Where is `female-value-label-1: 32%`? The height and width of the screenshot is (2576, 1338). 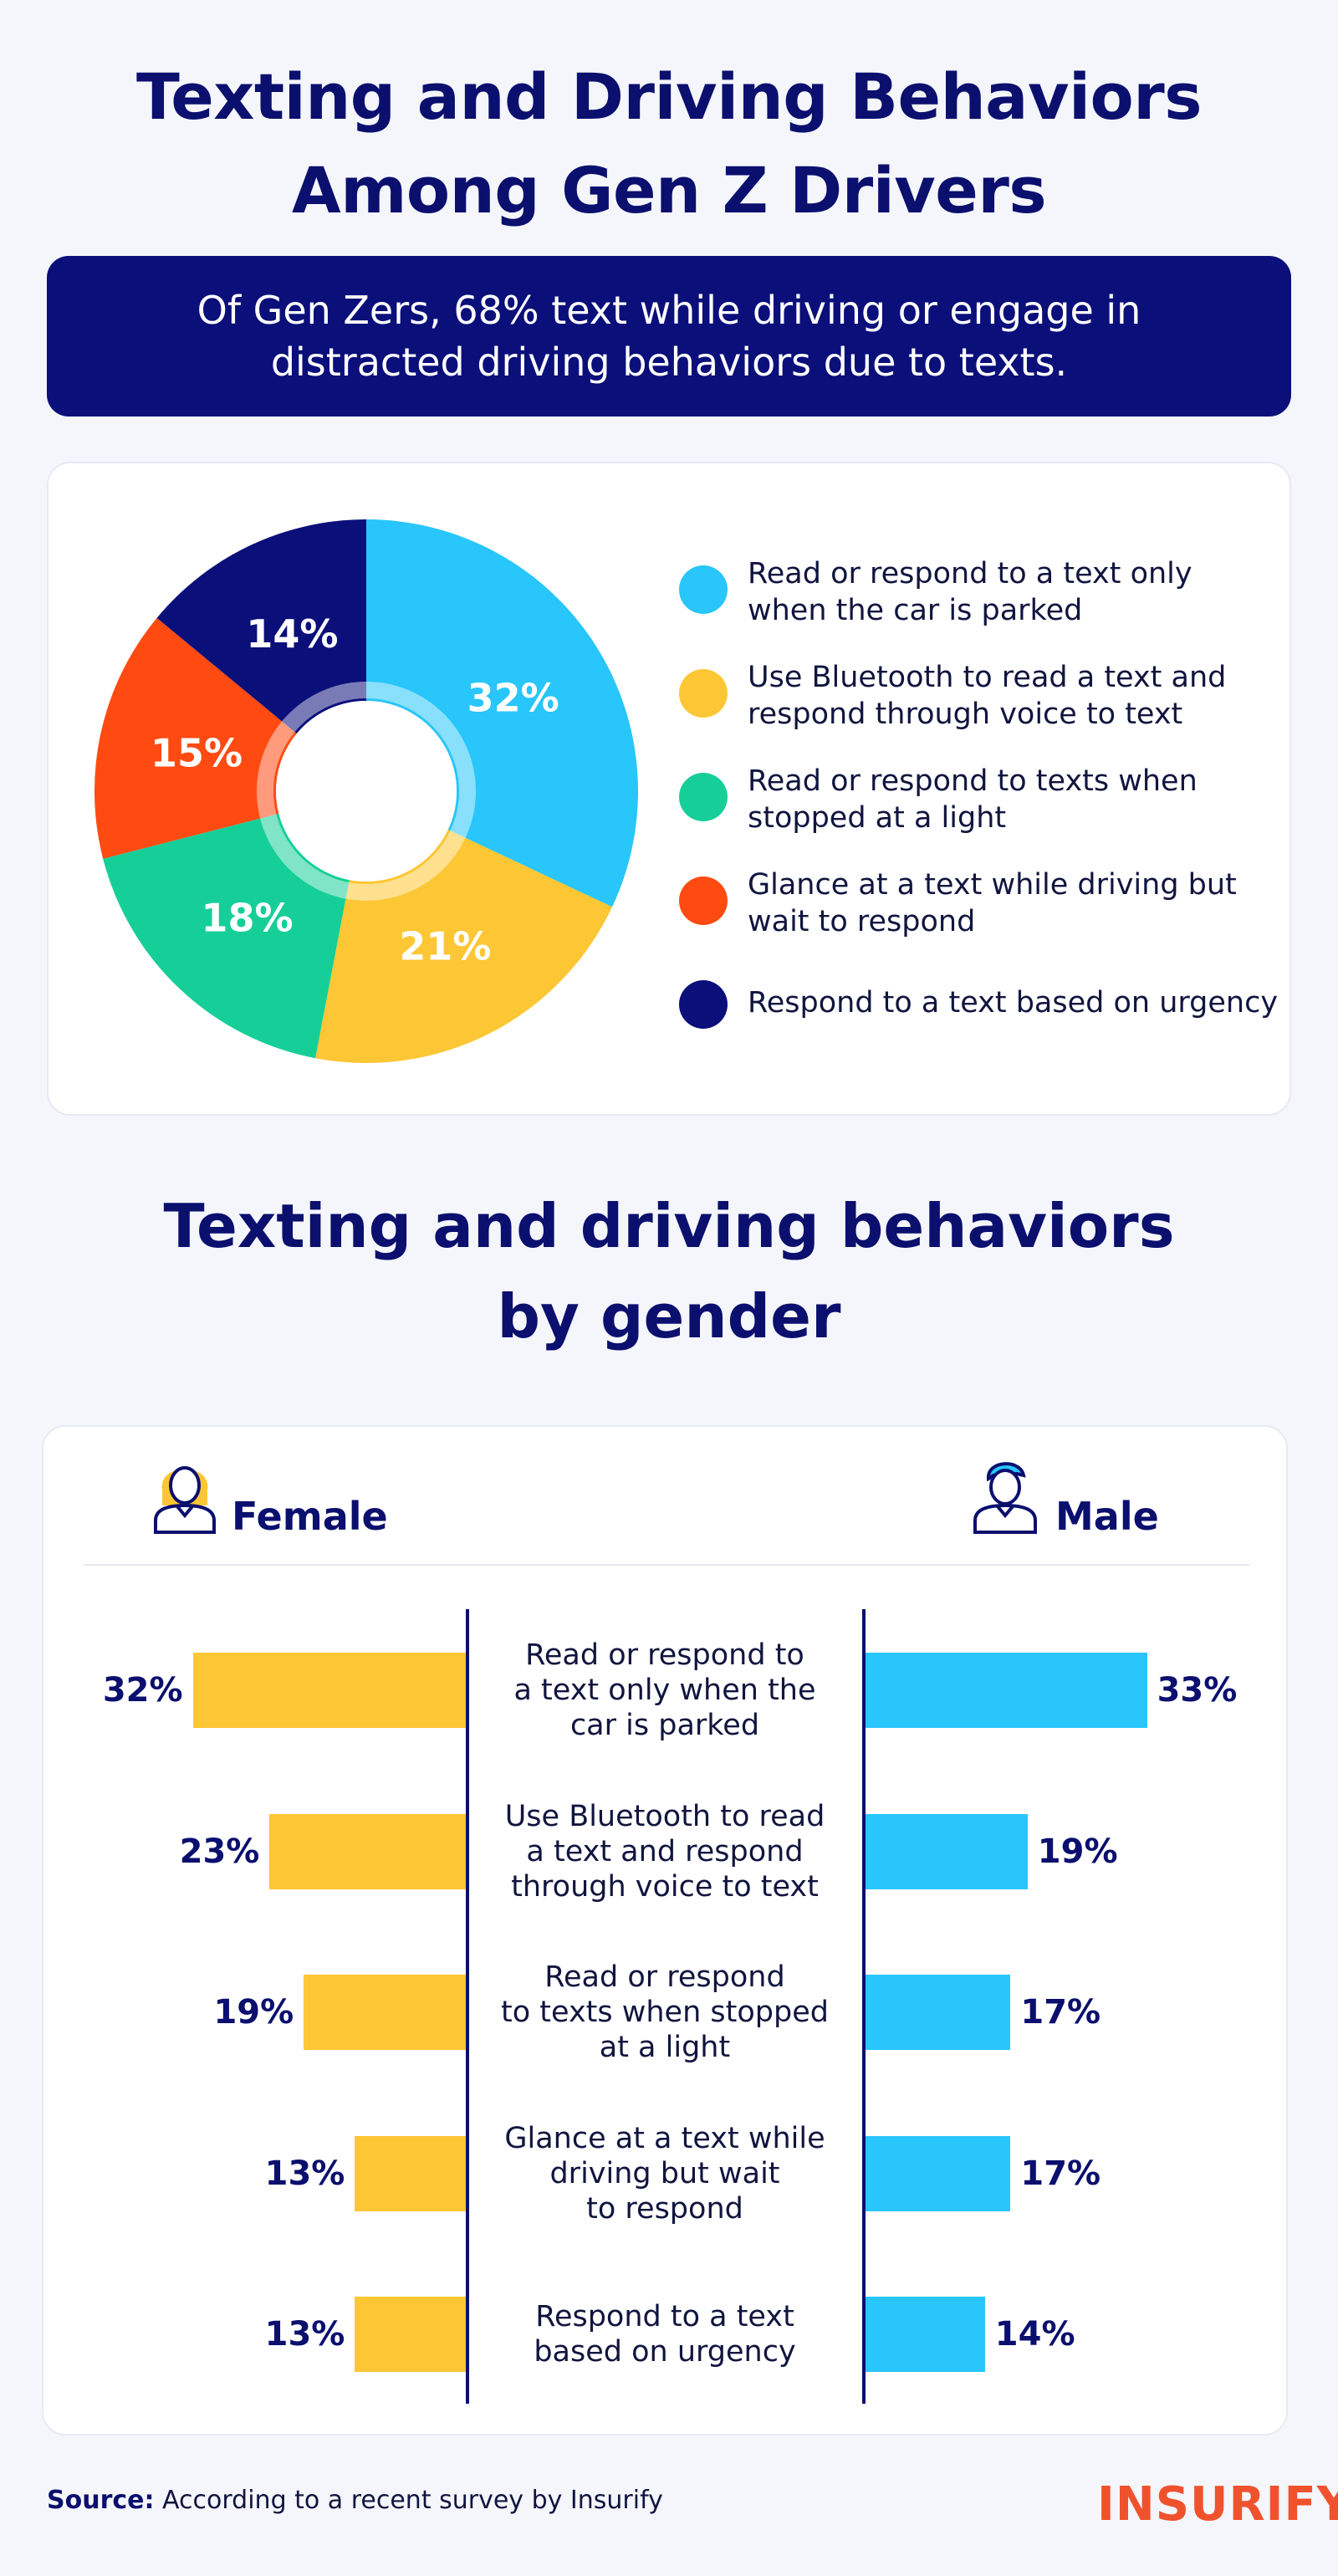
female-value-label-1: 32% is located at coordinates (143, 1690).